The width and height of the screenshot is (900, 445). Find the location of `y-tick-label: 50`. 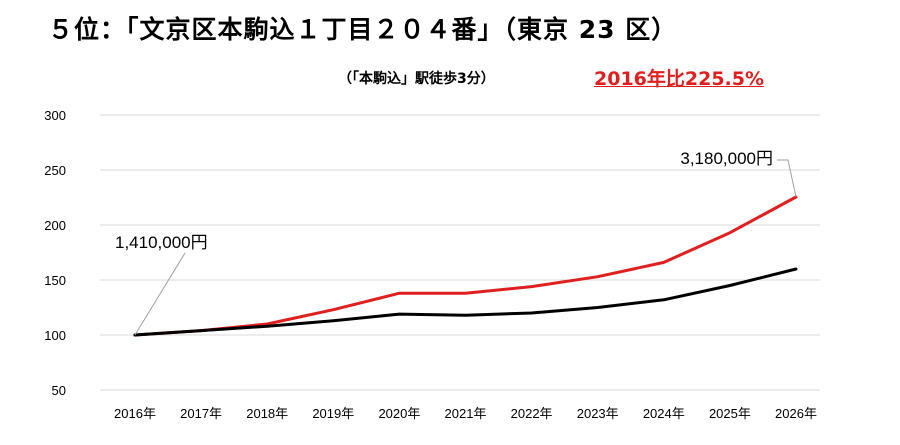

y-tick-label: 50 is located at coordinates (59, 390).